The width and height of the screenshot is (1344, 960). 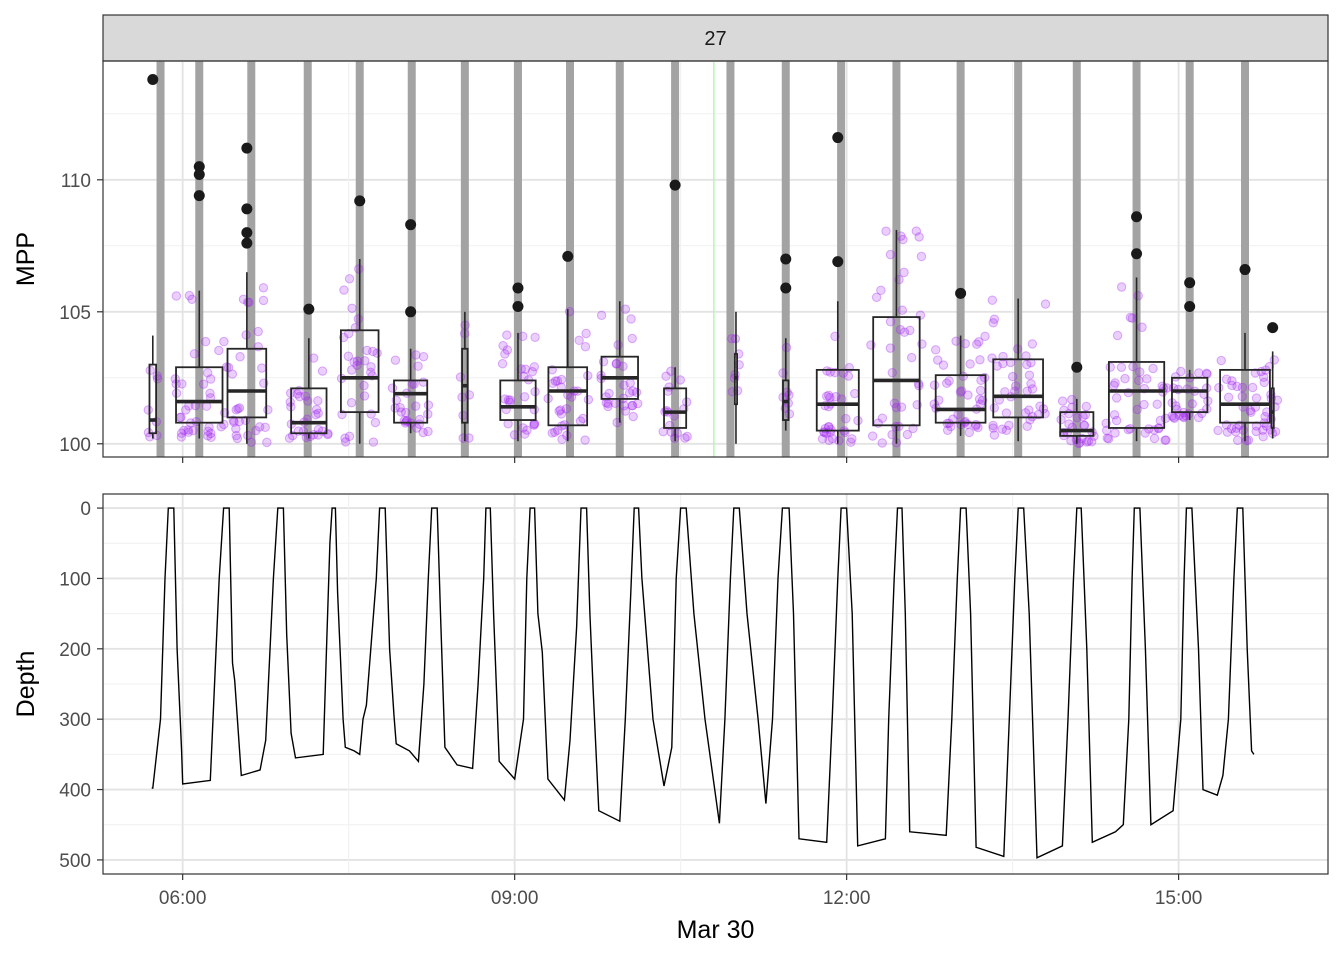 What do you see at coordinates (81, 313) in the screenshot?
I see `mpp-y-axis: 100 105 110` at bounding box center [81, 313].